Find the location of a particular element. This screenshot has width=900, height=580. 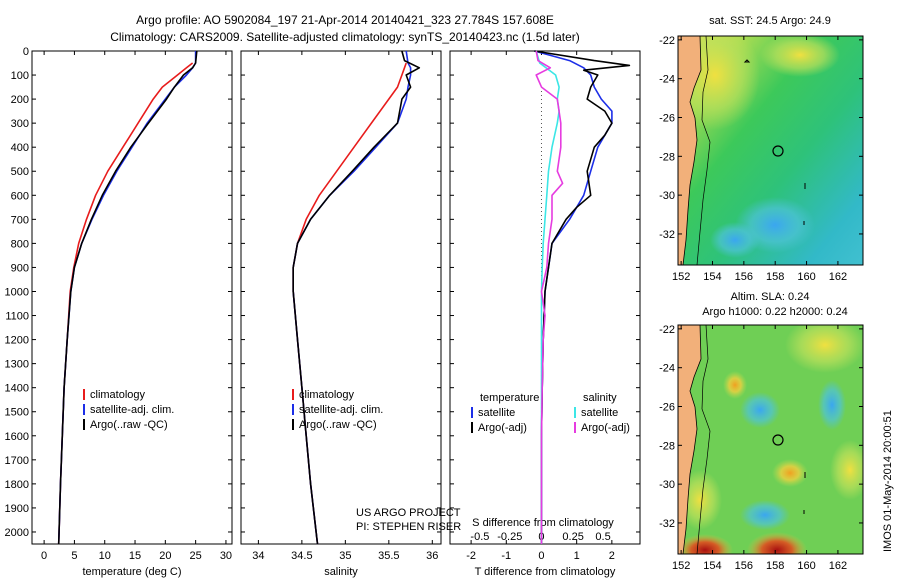

depth-tick-label: 500 is located at coordinates (20, 172).